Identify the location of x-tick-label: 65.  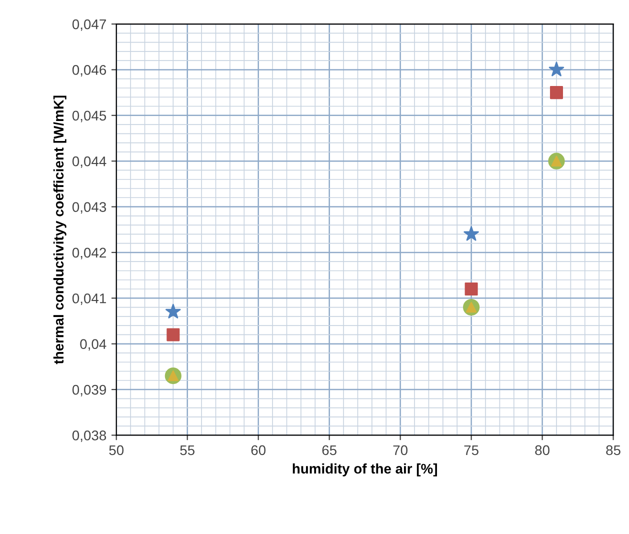
(329, 450).